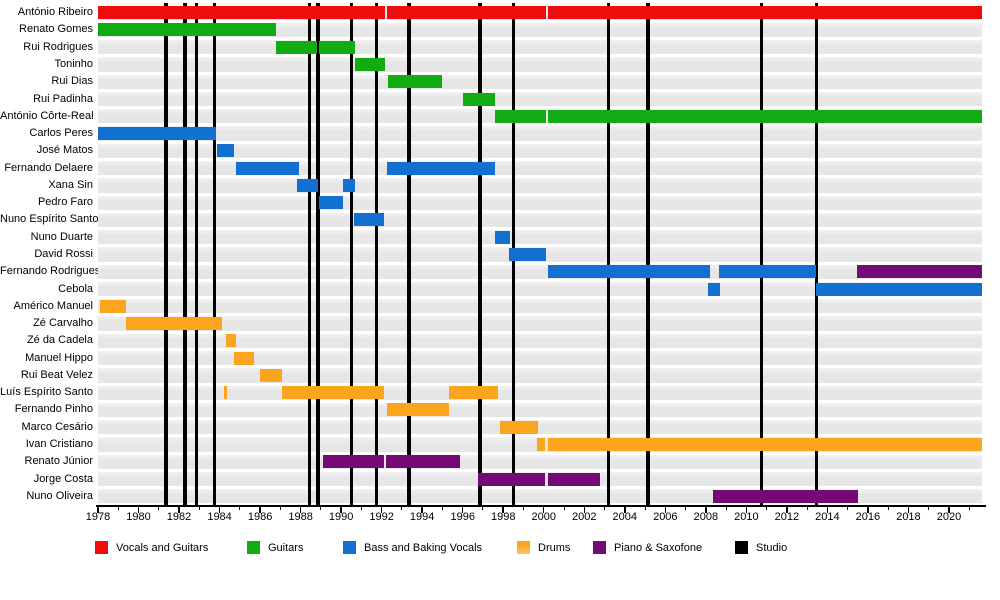 This screenshot has width=1000, height=600. I want to click on member-label: Jorge Costa, so click(63, 478).